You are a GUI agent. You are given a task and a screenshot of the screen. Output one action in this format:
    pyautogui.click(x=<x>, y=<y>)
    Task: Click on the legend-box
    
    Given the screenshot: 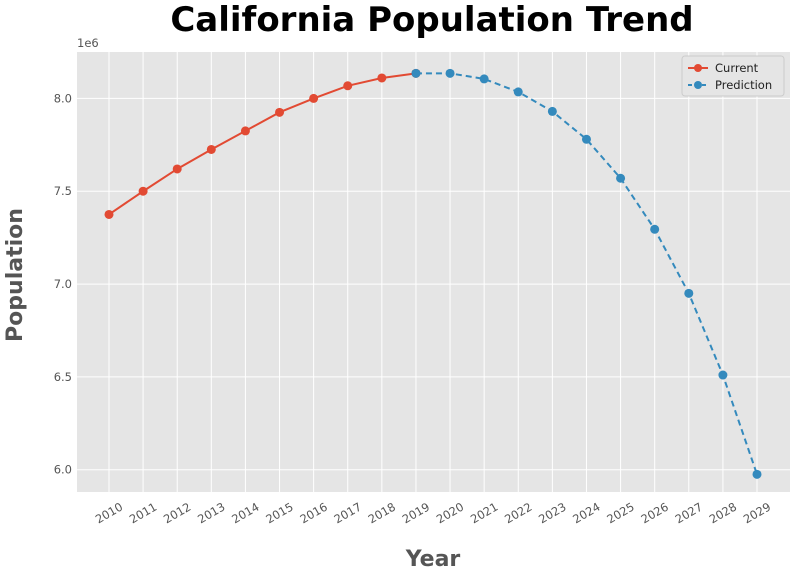 What is the action you would take?
    pyautogui.click(x=733, y=76)
    